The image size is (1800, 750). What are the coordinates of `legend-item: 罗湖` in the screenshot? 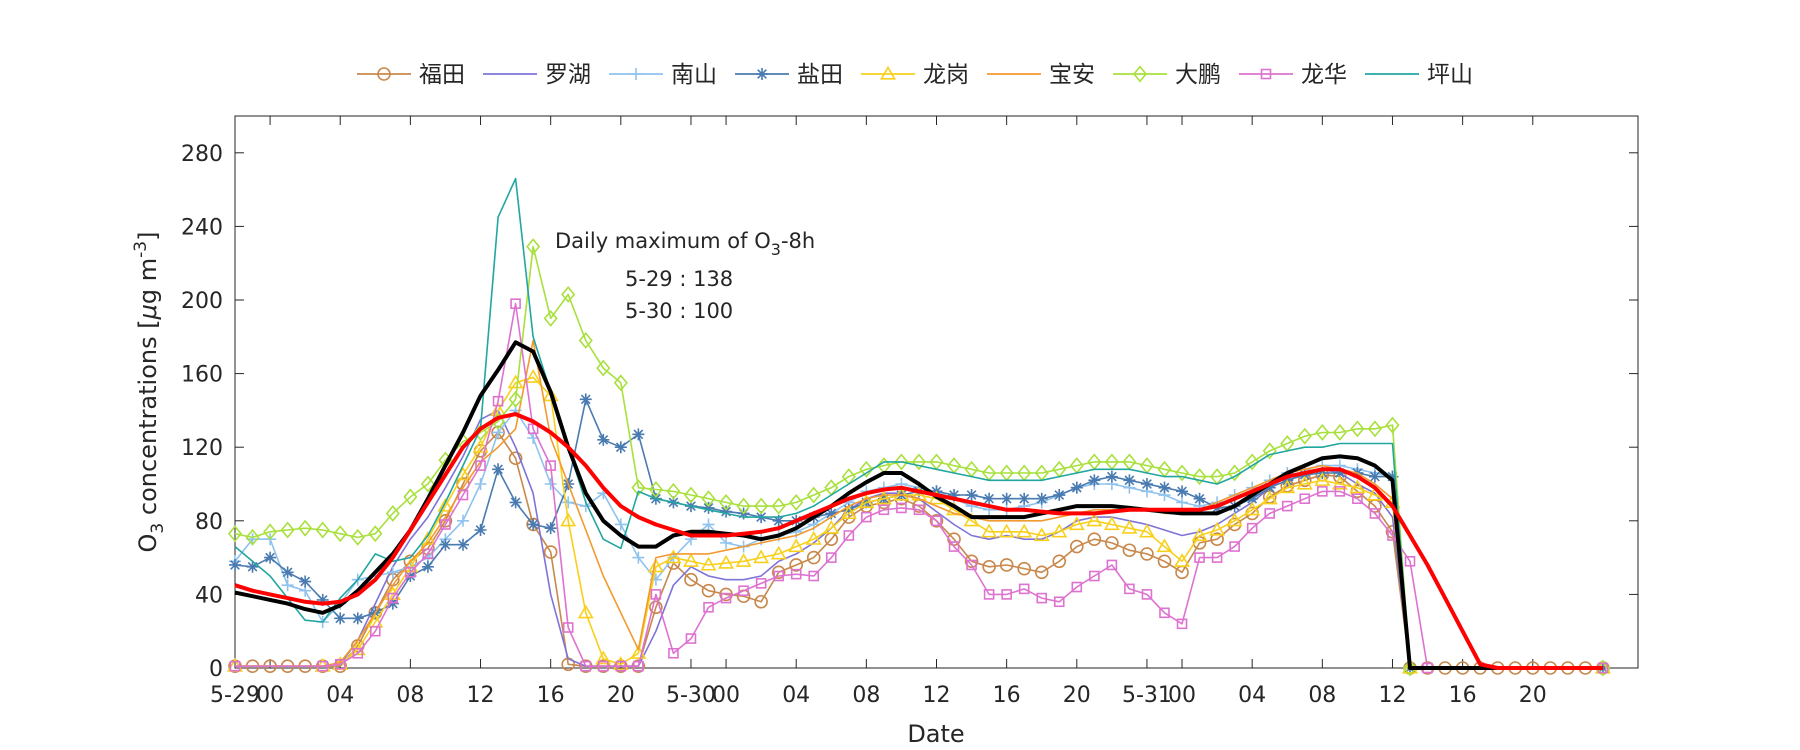 It's located at (537, 75).